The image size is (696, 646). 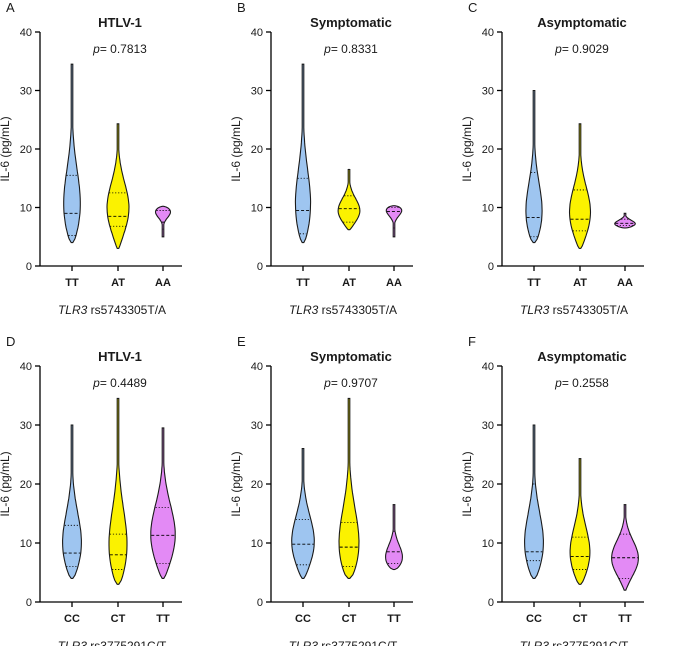 I want to click on panel-letter: A, so click(x=10, y=7).